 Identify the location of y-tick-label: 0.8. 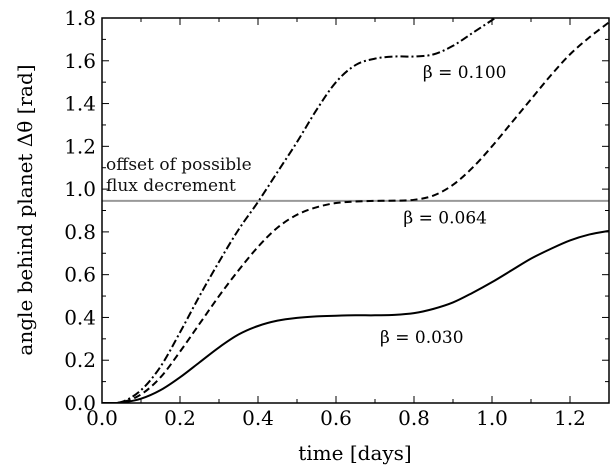
(80, 232).